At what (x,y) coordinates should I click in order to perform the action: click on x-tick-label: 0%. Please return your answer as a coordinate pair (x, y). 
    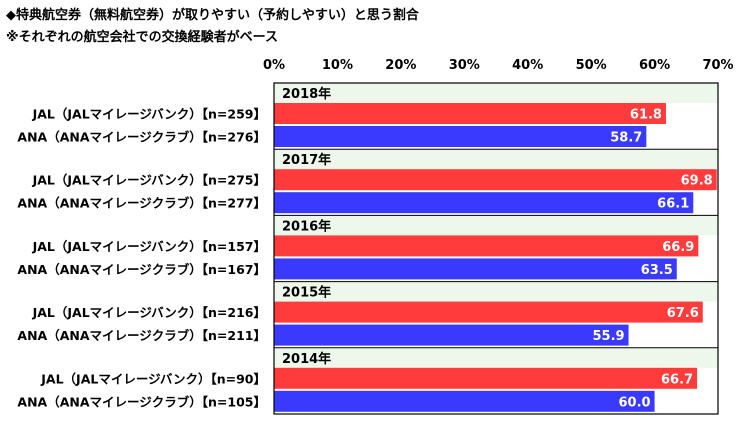
    Looking at the image, I should click on (274, 65).